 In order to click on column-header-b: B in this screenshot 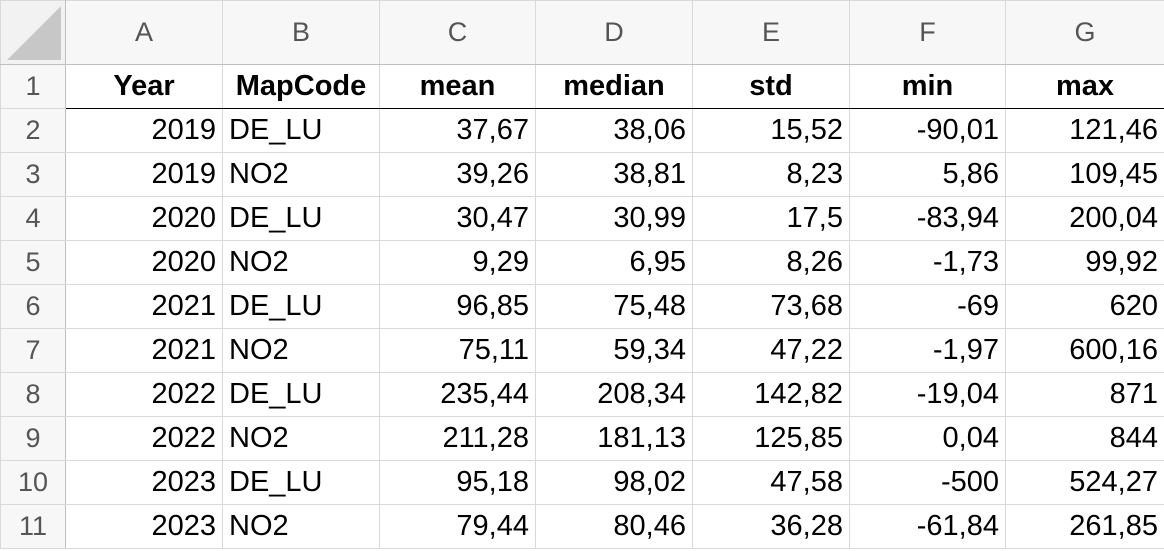, I will do `click(301, 32)`.